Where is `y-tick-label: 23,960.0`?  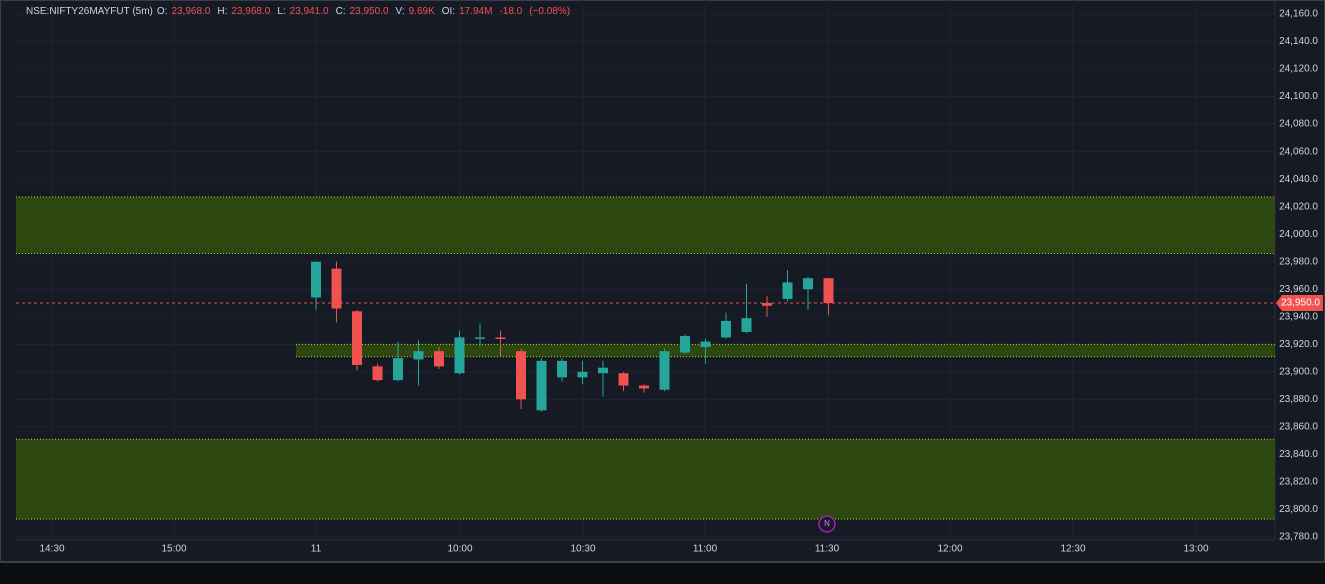
y-tick-label: 23,960.0 is located at coordinates (1298, 289).